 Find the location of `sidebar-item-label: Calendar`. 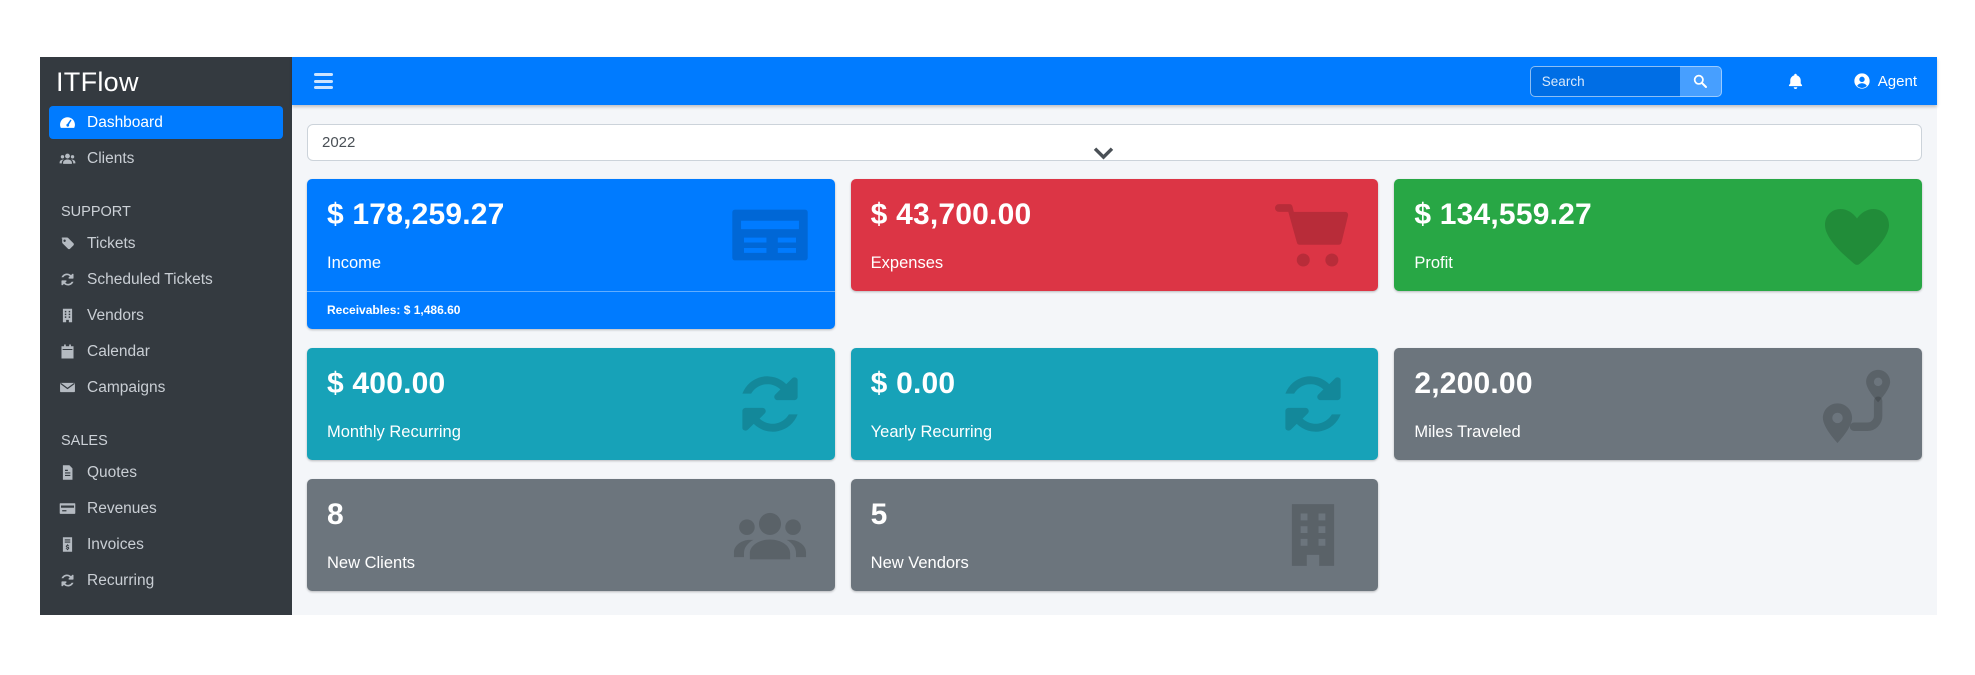

sidebar-item-label: Calendar is located at coordinates (118, 351).